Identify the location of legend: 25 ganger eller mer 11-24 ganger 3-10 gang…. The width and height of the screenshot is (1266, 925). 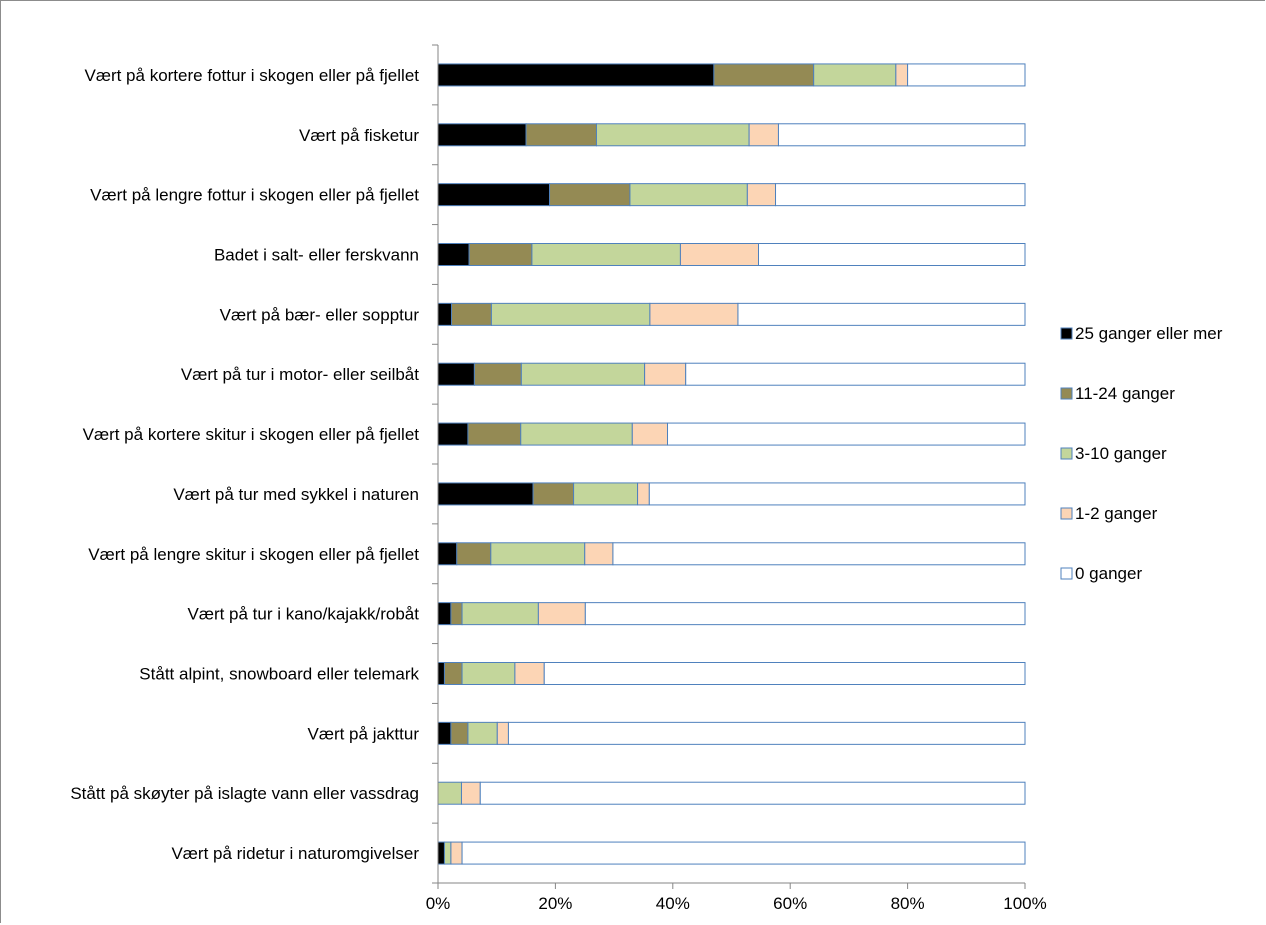
(1141, 453).